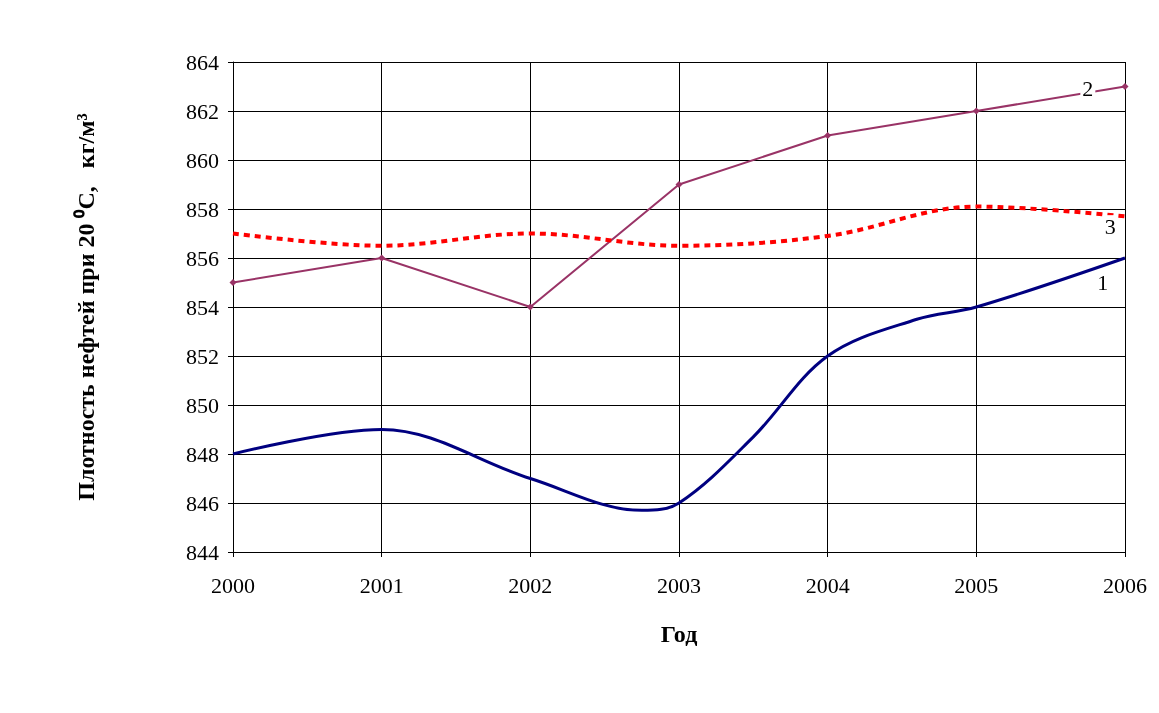 The height and width of the screenshot is (713, 1159). Describe the element at coordinates (530, 585) in the screenshot. I see `x-tick-label: 2002` at that location.